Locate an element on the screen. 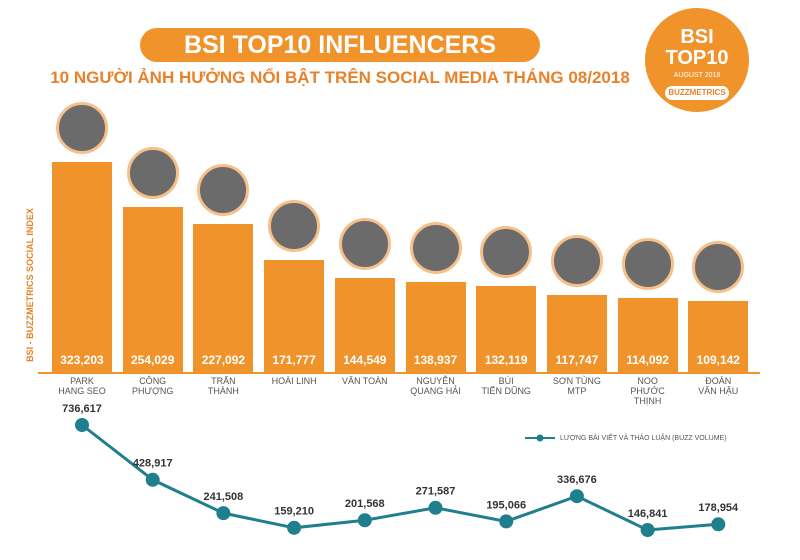  value-label: 117,747 is located at coordinates (577, 360).